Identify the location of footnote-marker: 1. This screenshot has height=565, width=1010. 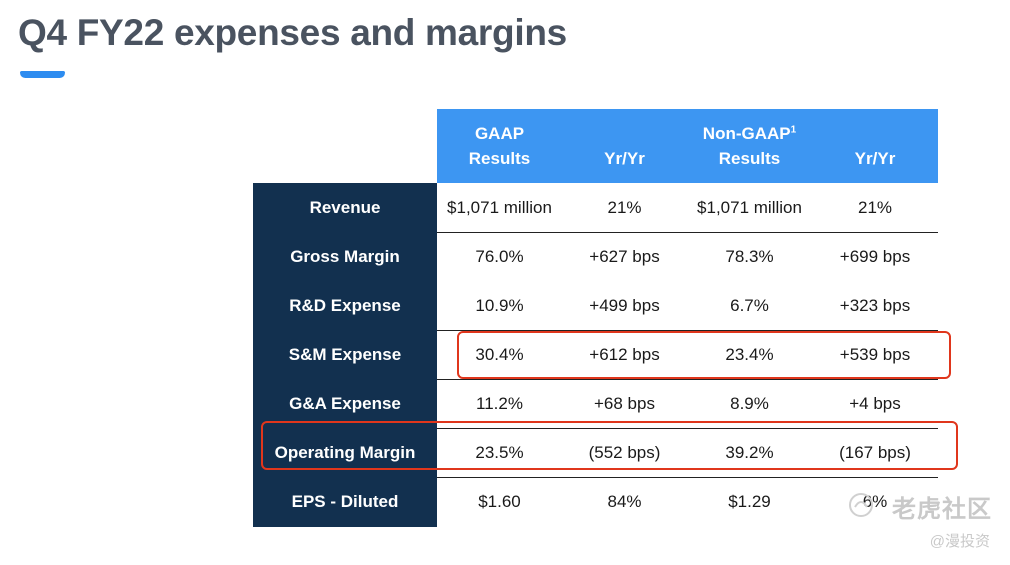
(793, 130).